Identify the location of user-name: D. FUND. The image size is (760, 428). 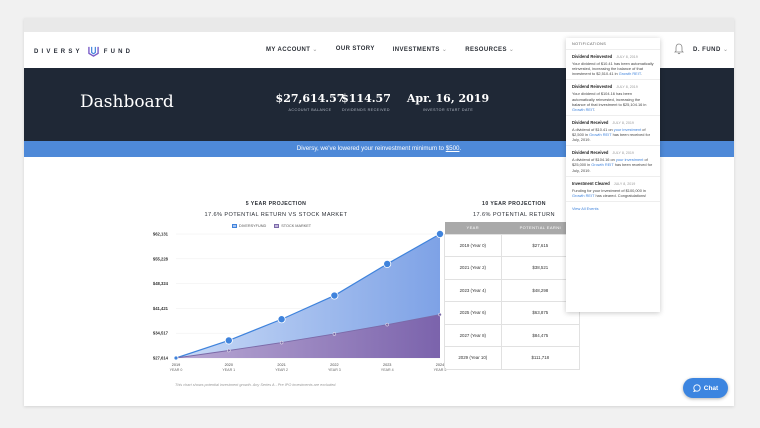
(707, 50).